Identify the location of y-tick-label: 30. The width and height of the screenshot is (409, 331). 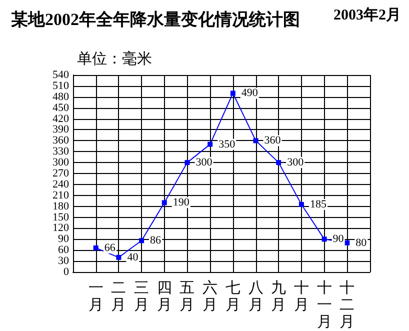
(64, 261).